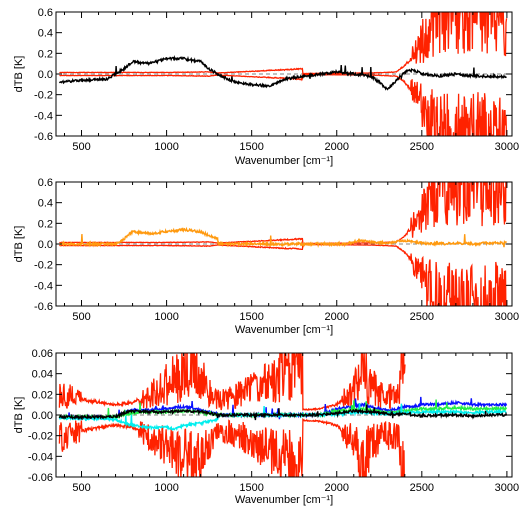 The image size is (527, 511). Describe the element at coordinates (42, 375) in the screenshot. I see `y-tick-label: 0.04` at that location.